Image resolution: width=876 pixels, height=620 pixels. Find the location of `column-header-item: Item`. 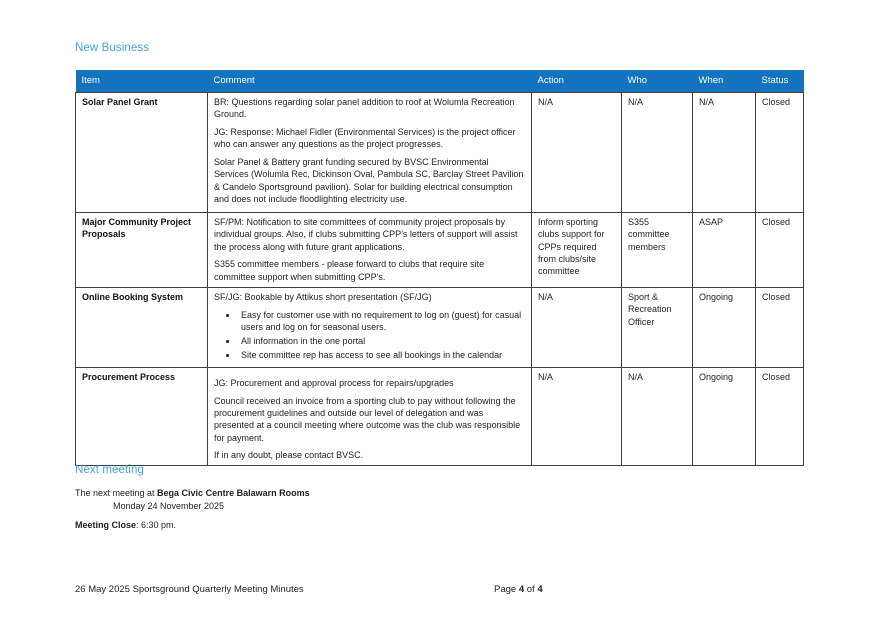

column-header-item: Item is located at coordinates (141, 81).